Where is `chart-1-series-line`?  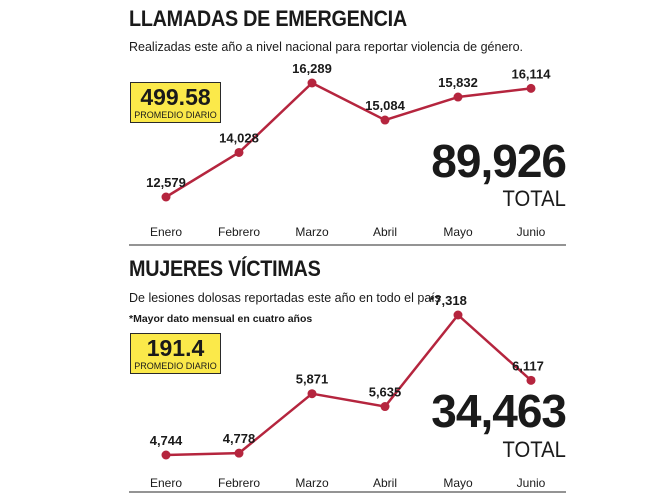
chart-1-series-line is located at coordinates (348, 140).